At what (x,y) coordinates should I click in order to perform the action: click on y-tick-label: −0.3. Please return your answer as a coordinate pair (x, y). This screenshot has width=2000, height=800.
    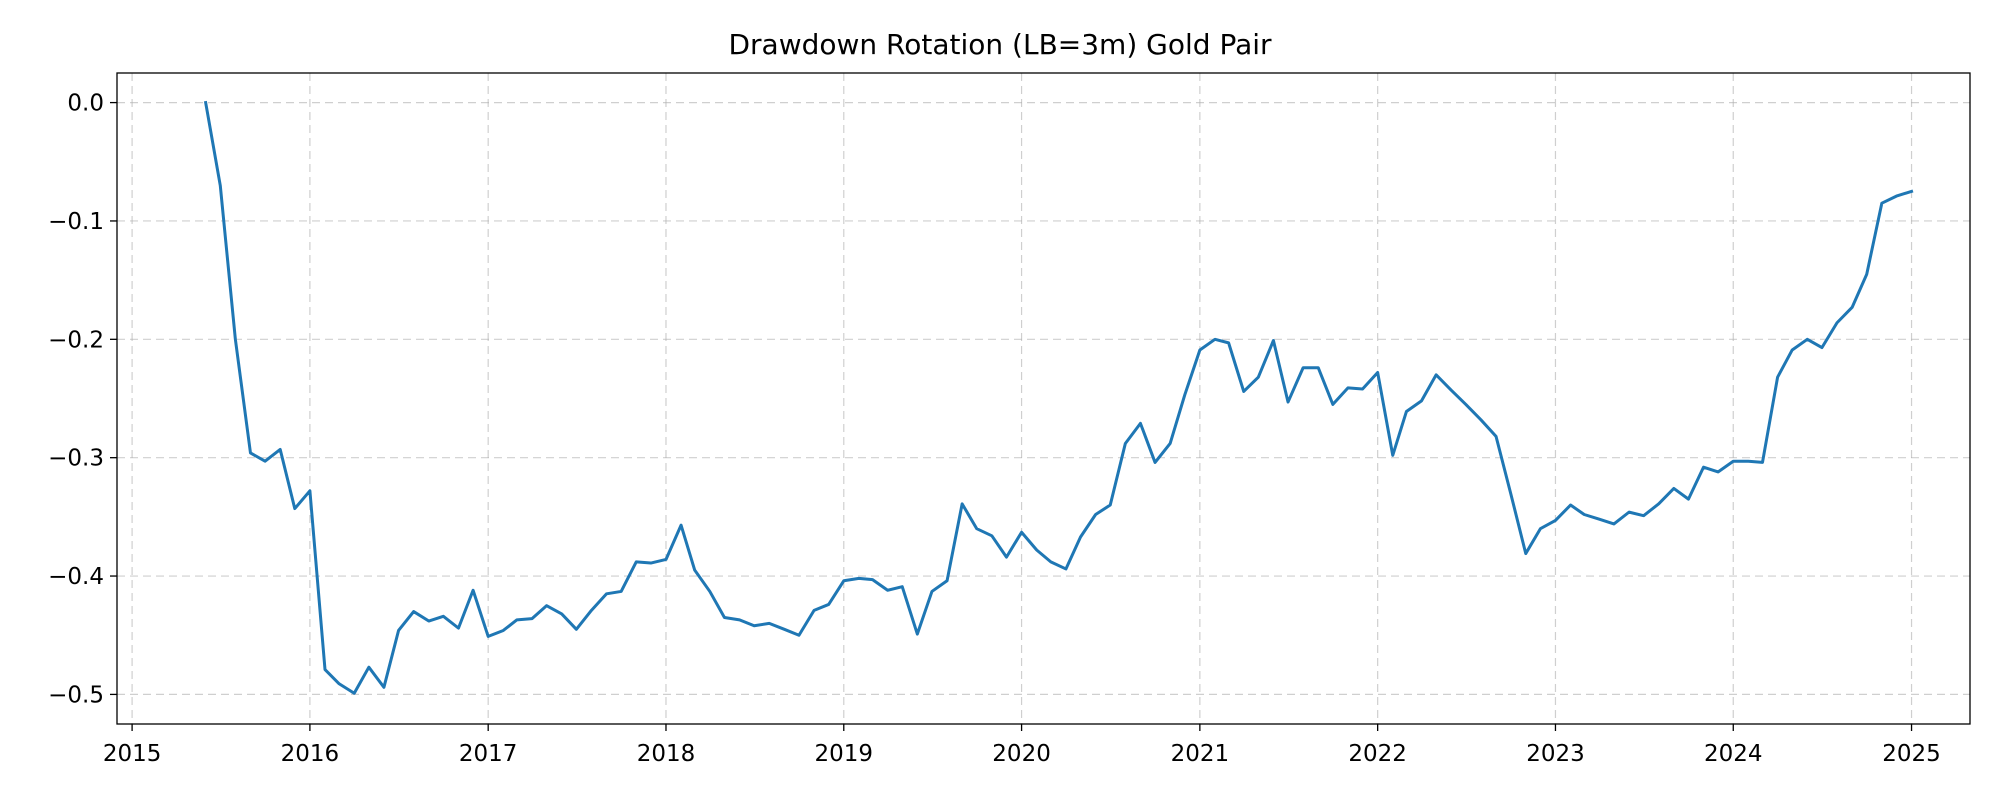
    Looking at the image, I should click on (76, 459).